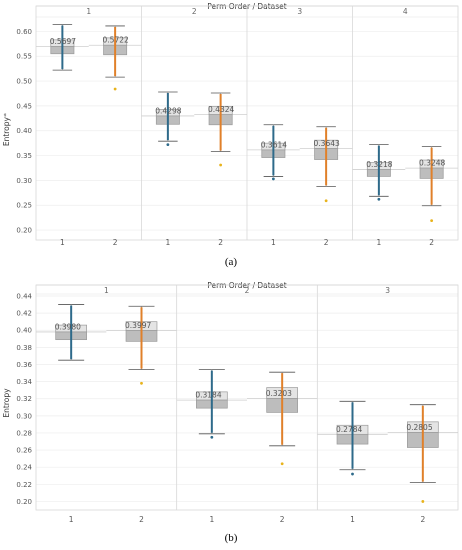  Describe the element at coordinates (405, 11) in the screenshot. I see `group-header: 4` at that location.